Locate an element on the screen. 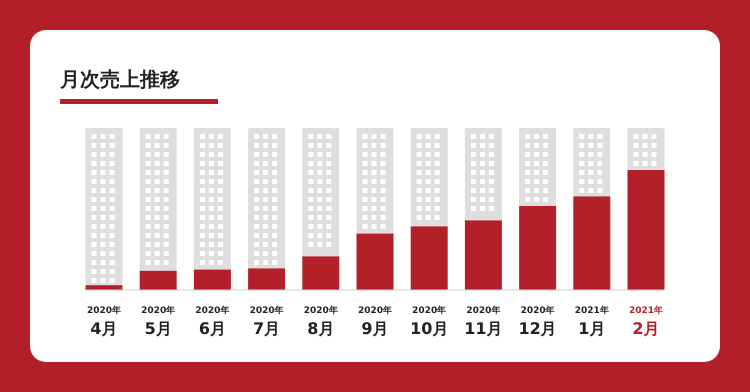 Image resolution: width=750 pixels, height=392 pixels. x-tick-label: 2020年 6月 is located at coordinates (212, 321).